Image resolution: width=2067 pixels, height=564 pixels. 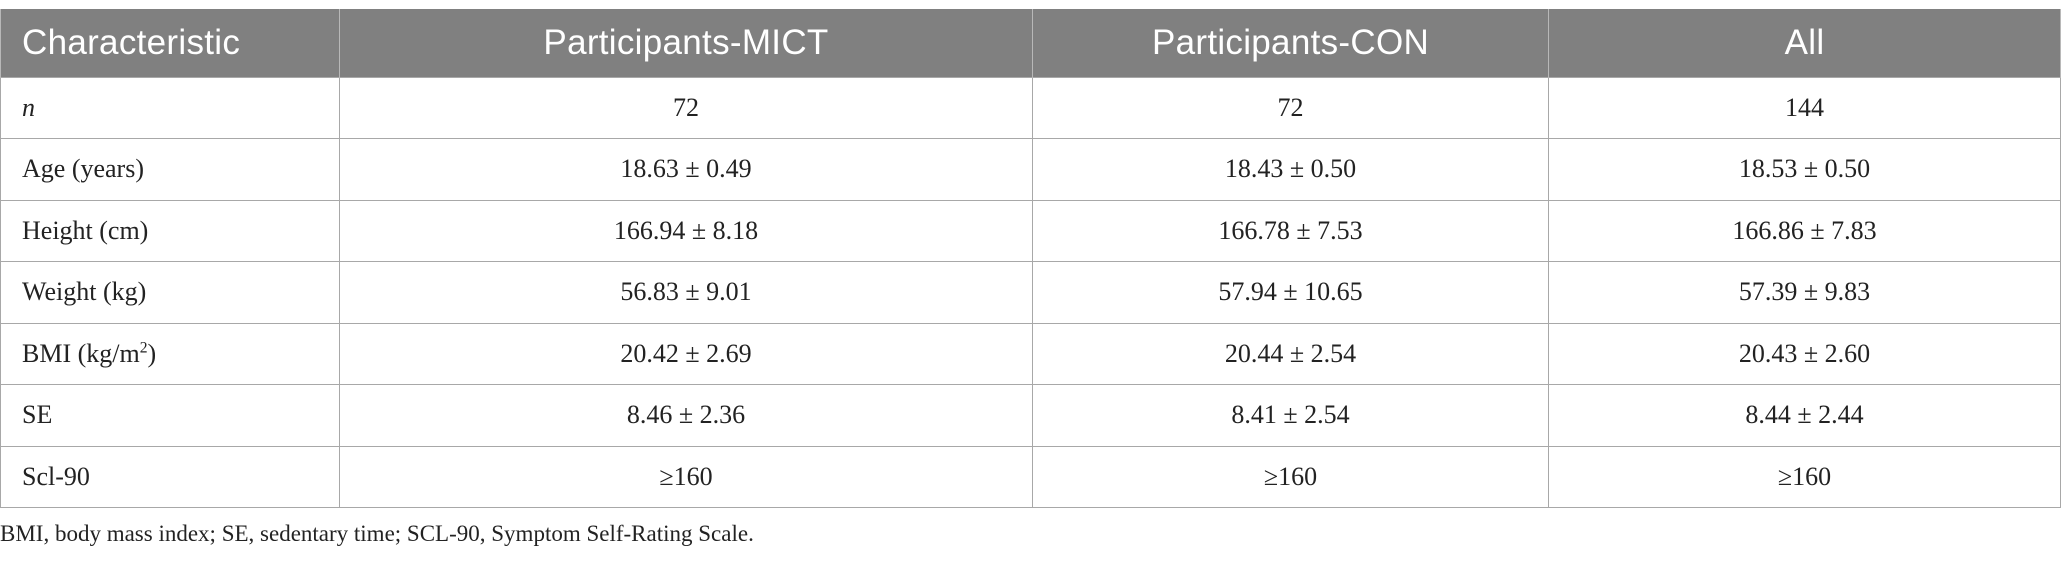 I want to click on cell-all: 144, so click(x=1804, y=107).